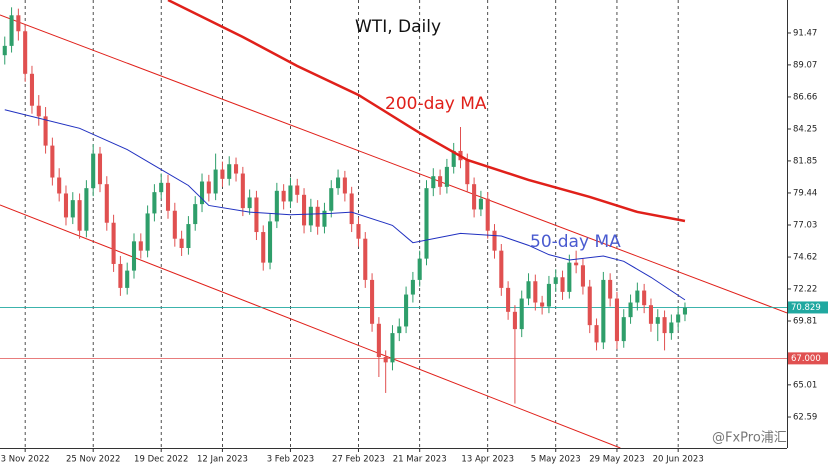 This screenshot has width=835, height=470. Describe the element at coordinates (358, 460) in the screenshot. I see `x-tick-label: 27 Feb 2023` at that location.